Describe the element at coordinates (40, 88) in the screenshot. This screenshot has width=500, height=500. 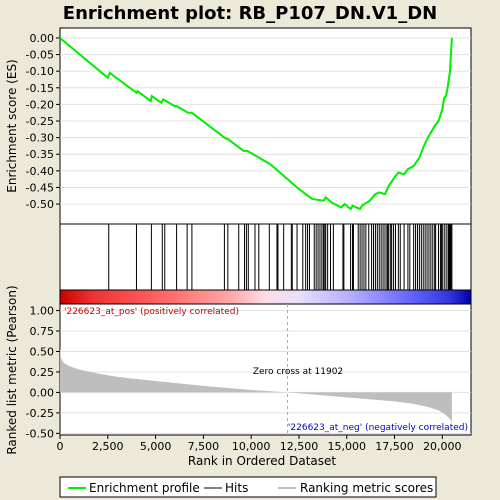
I see `es-y-tick-label: -0.15` at that location.